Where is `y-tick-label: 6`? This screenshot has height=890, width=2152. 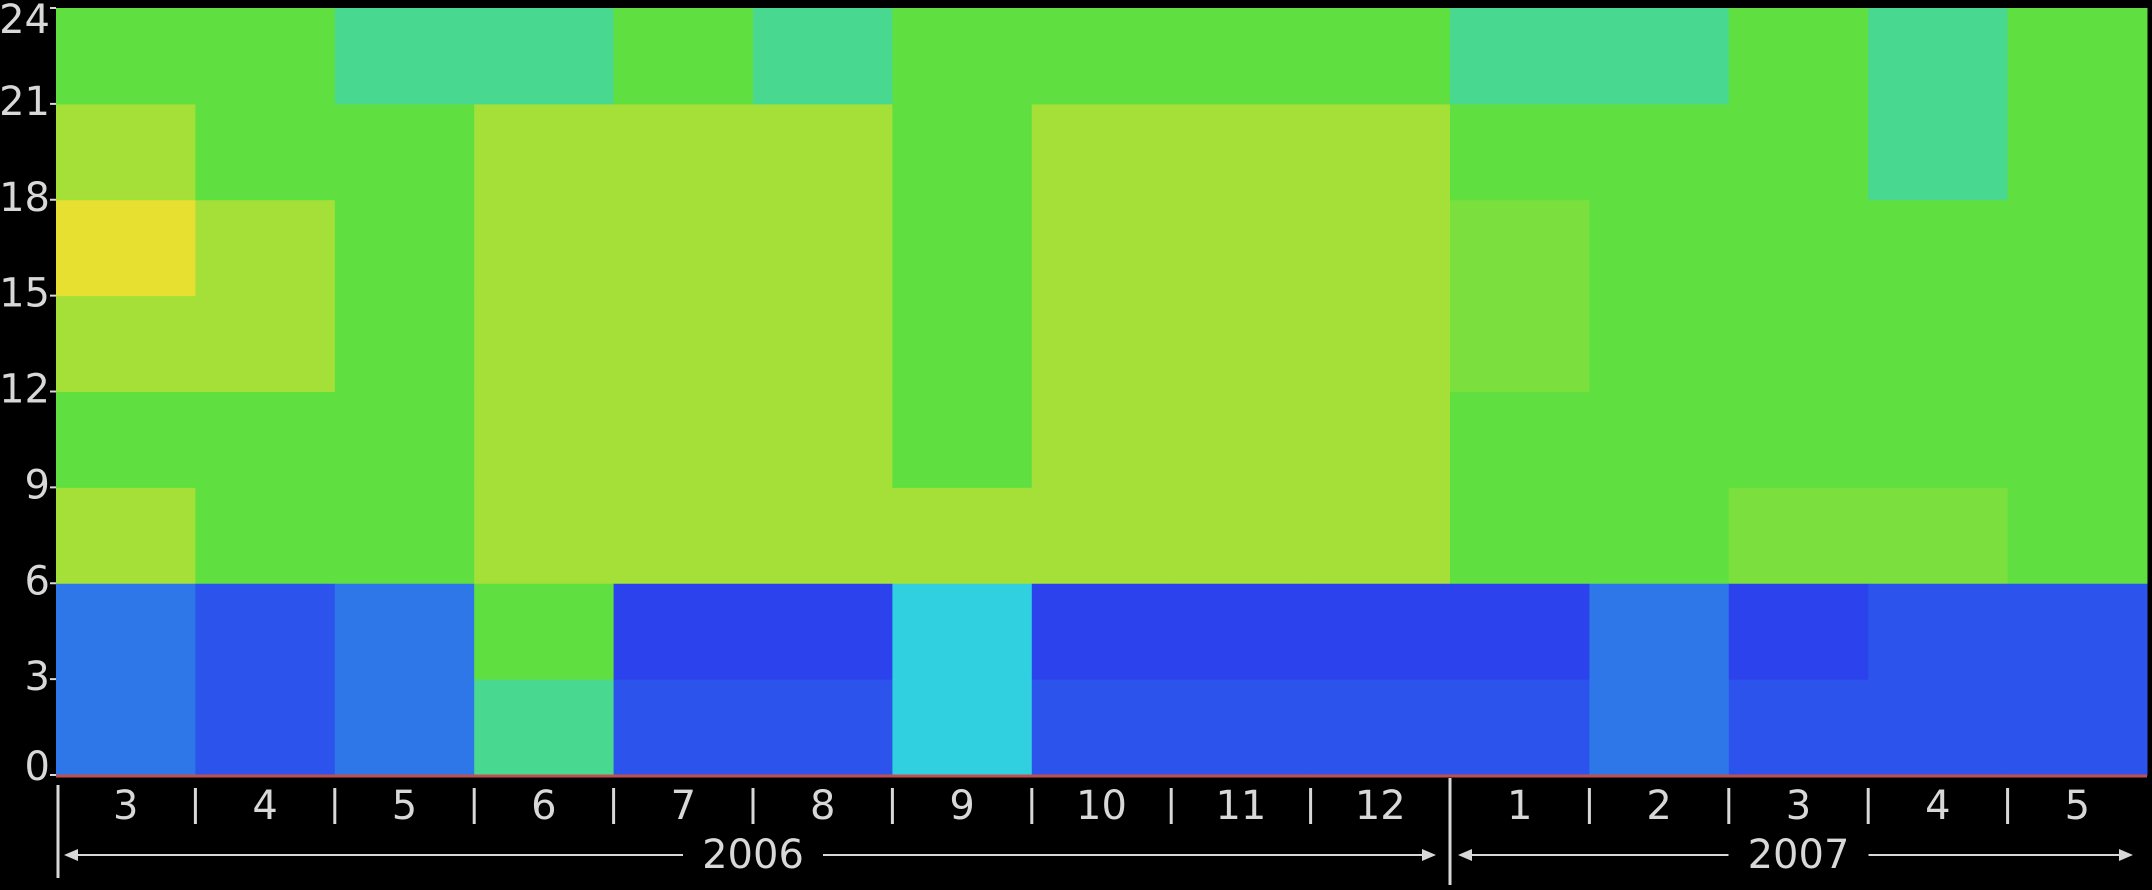
y-tick-label: 6 is located at coordinates (37, 581).